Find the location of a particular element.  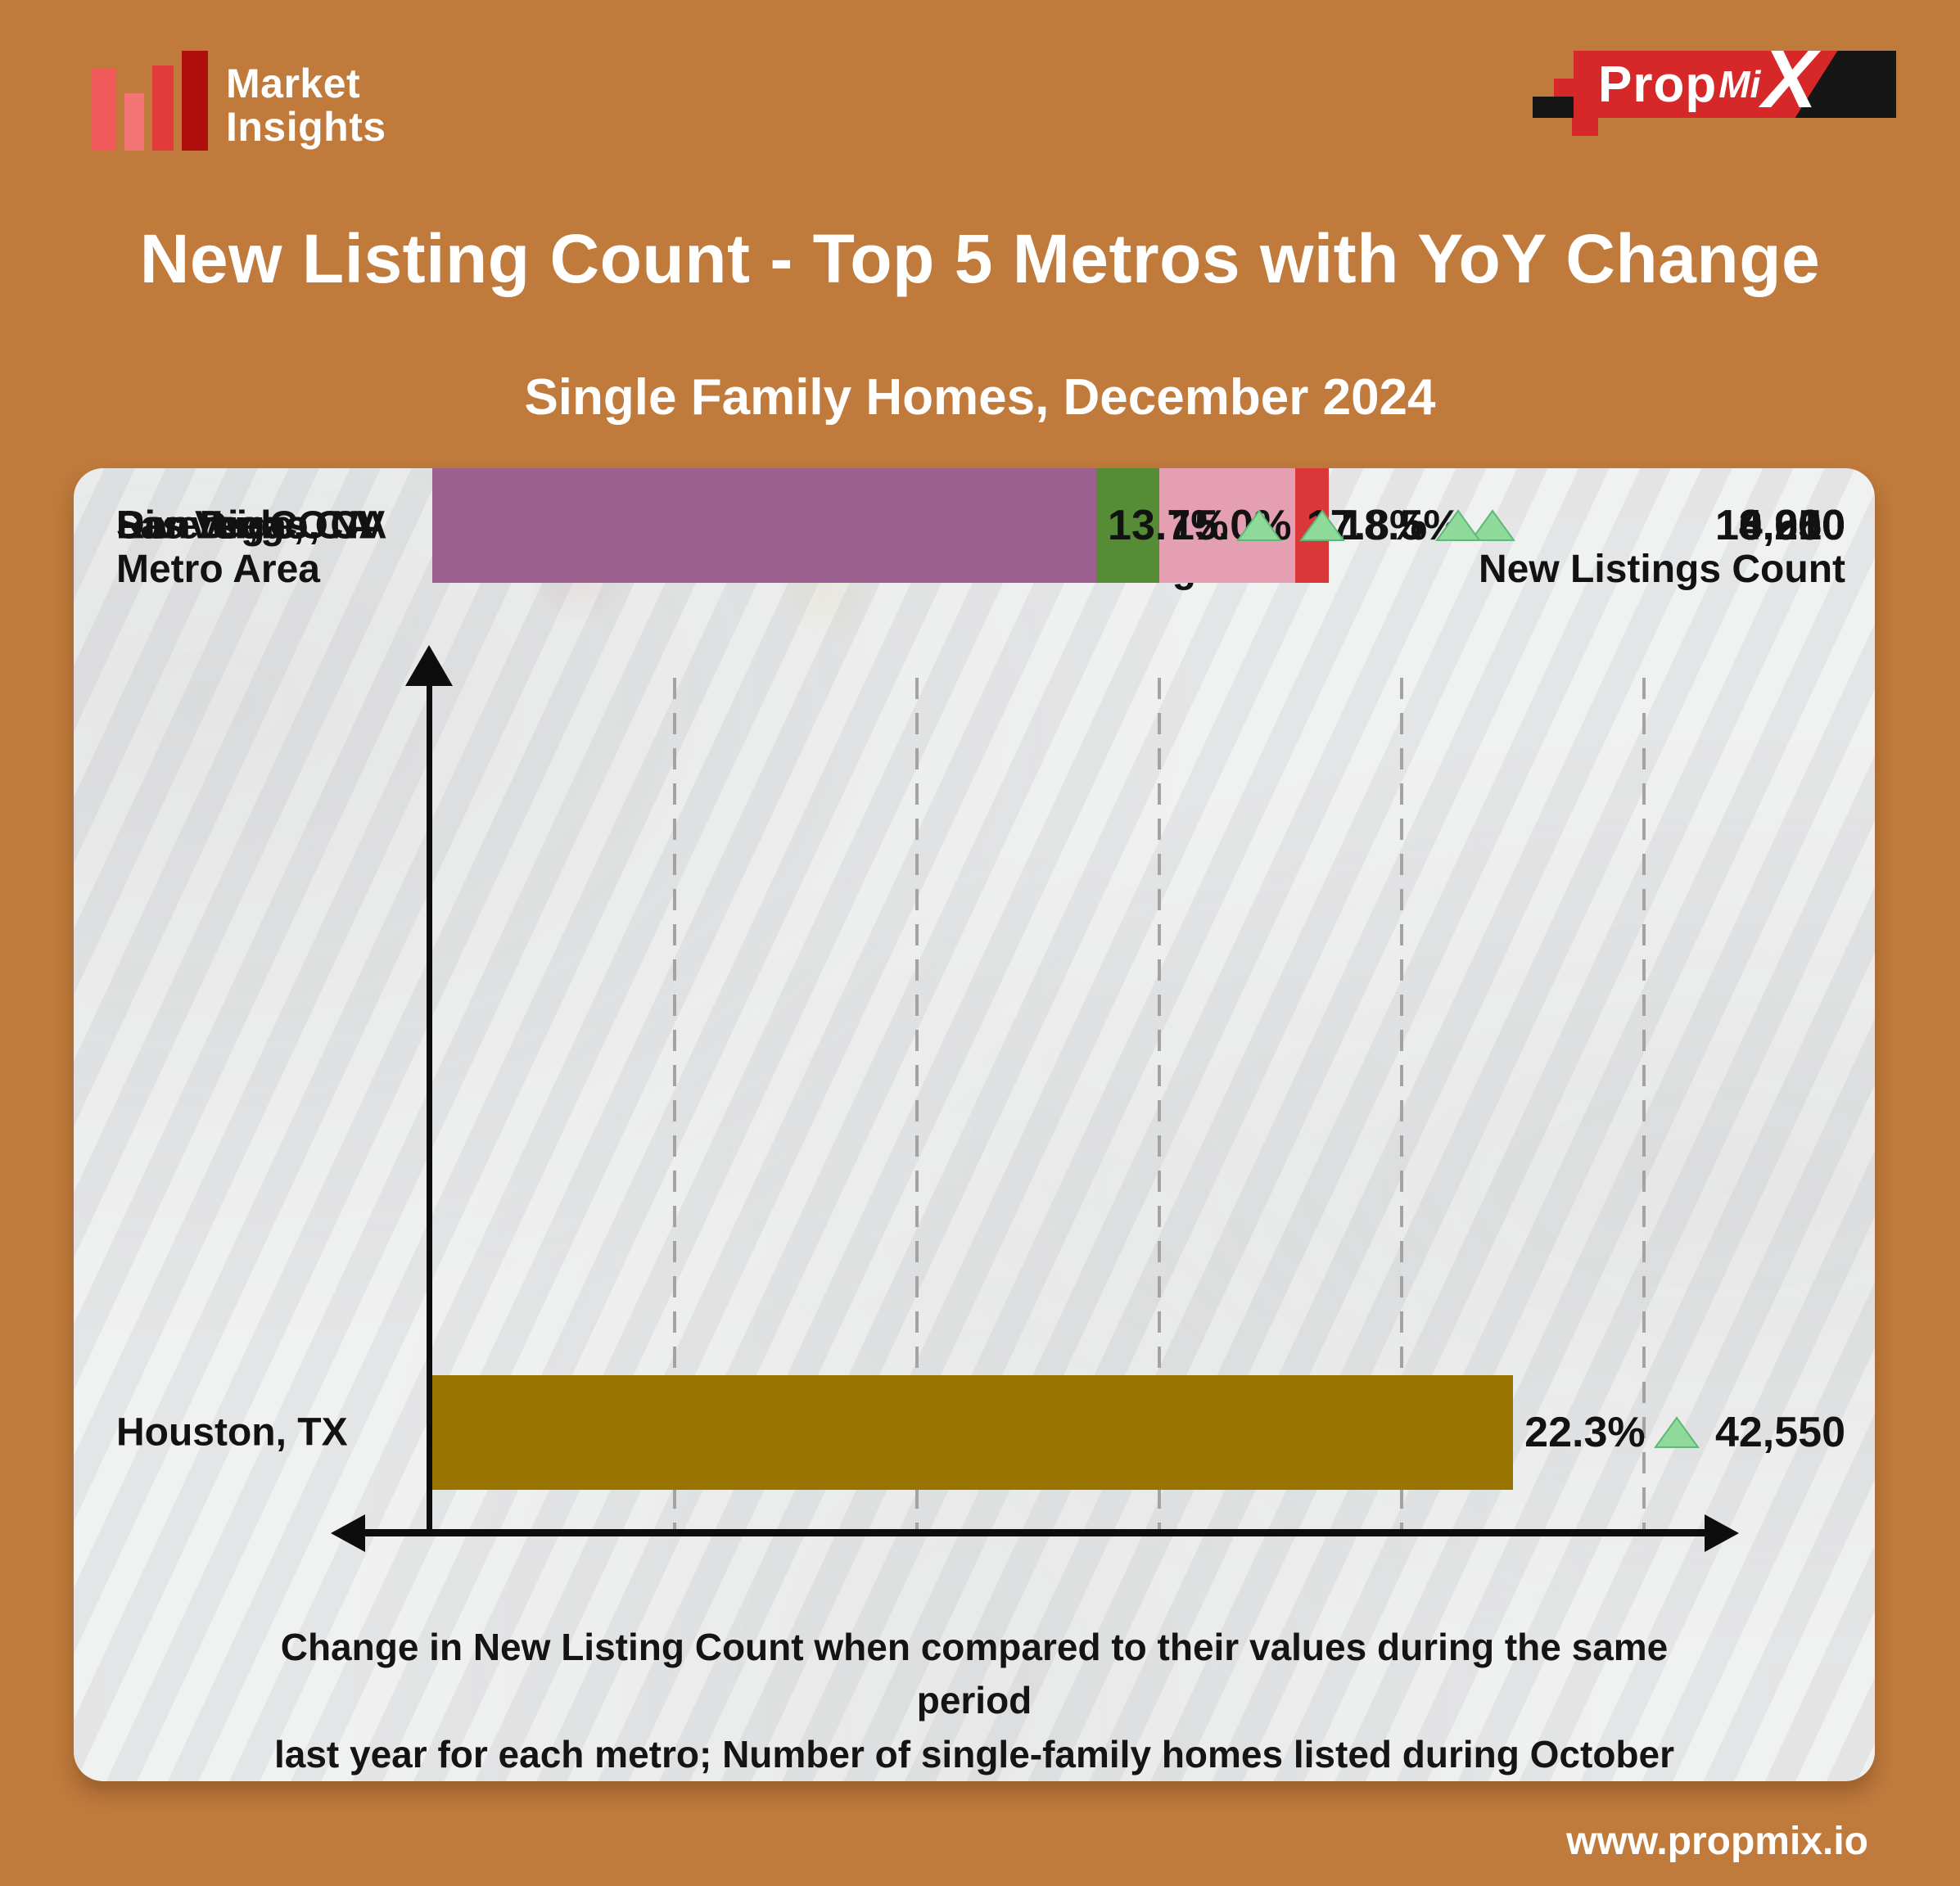

gridline-15pct is located at coordinates (1159, 1107).